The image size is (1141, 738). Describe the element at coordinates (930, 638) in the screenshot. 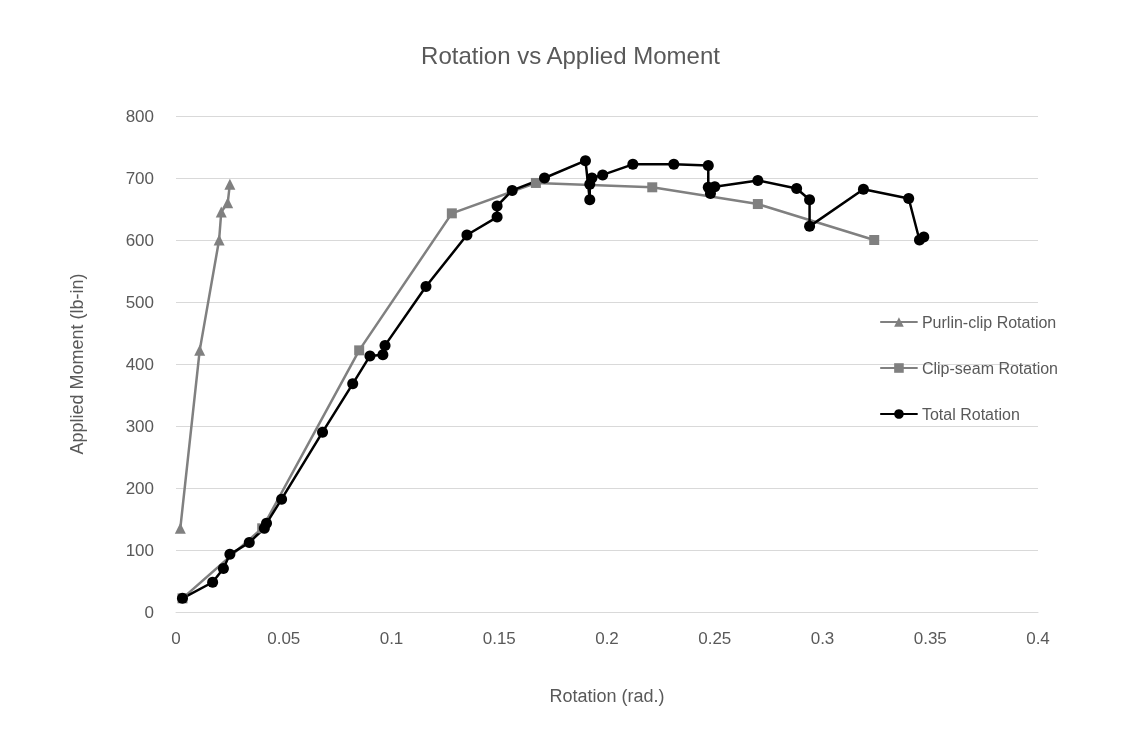

I see `x-tick-label: 0.35` at that location.